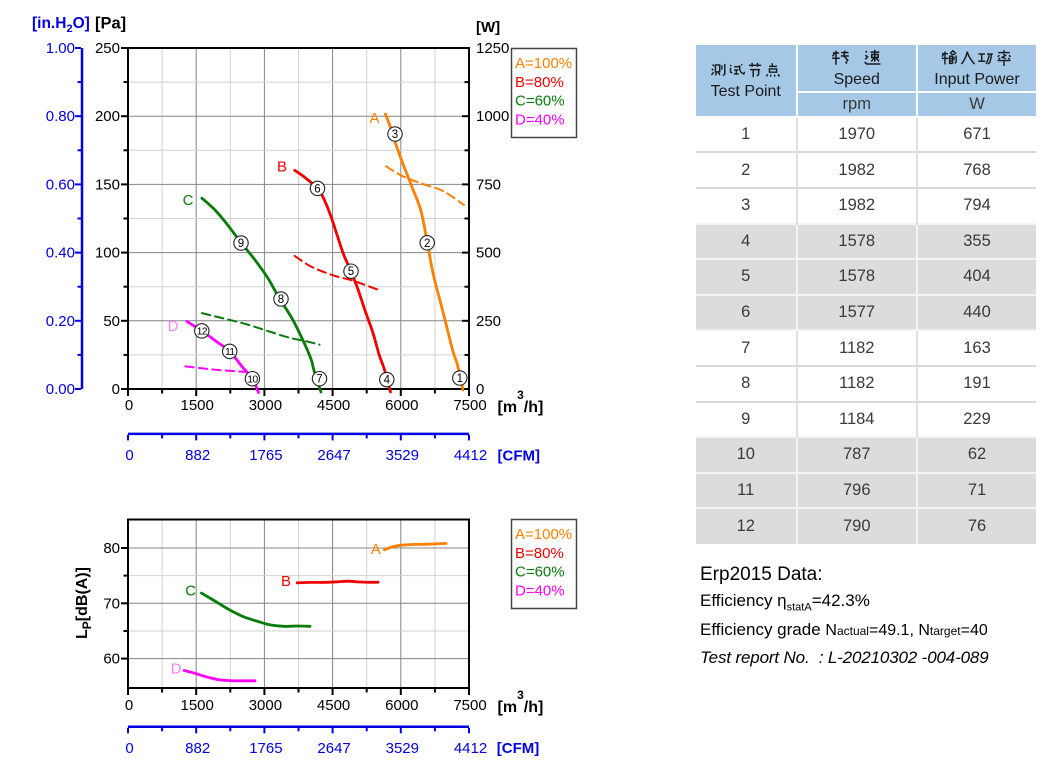 Image resolution: width=1049 pixels, height=768 pixels. Describe the element at coordinates (492, 48) in the screenshot. I see `svg-text: 1250` at that location.